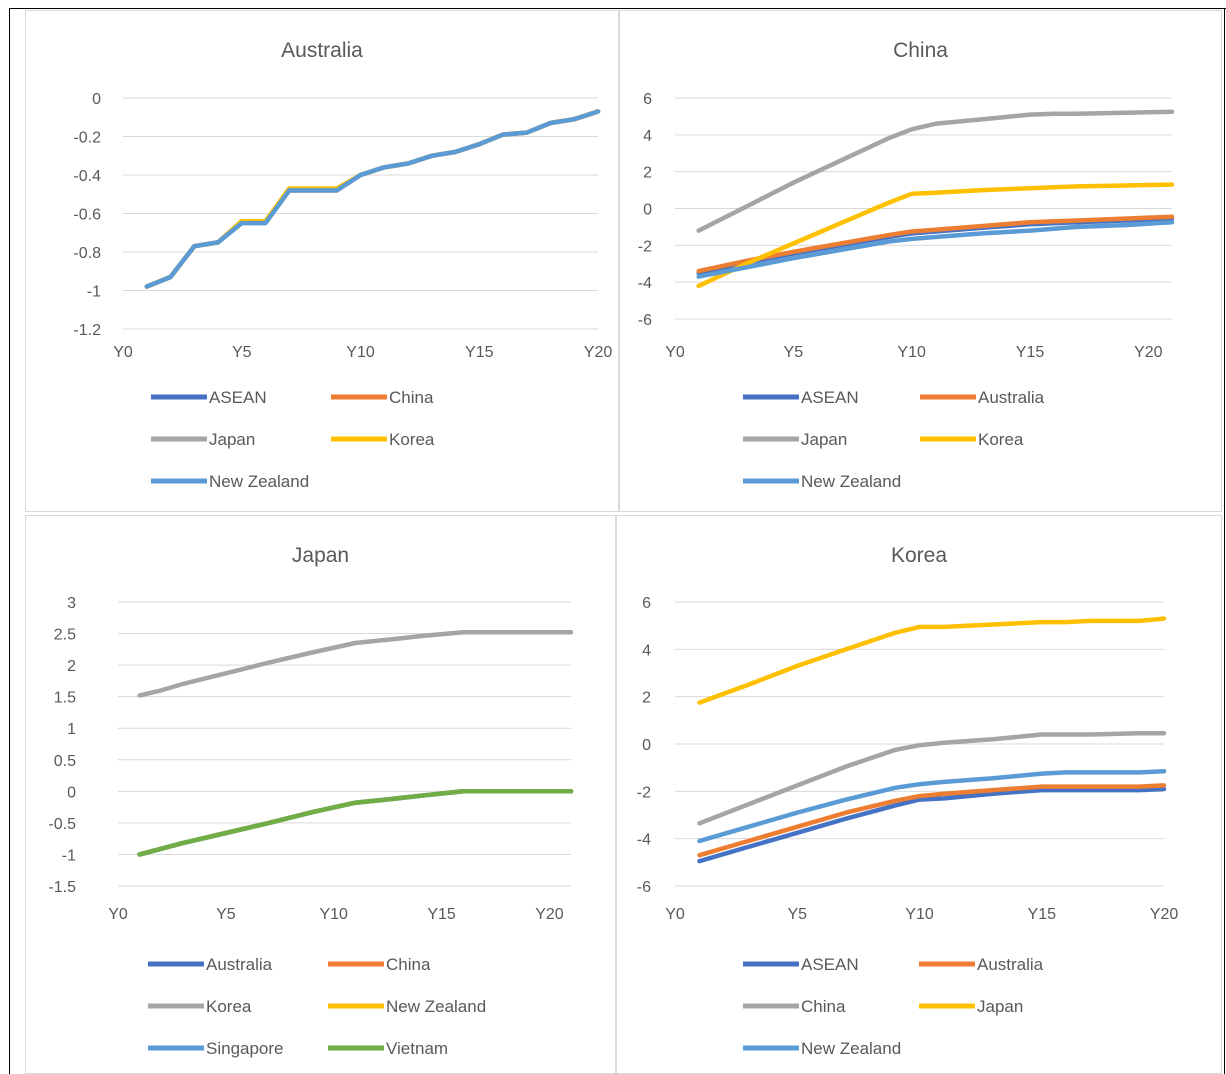 The height and width of the screenshot is (1074, 1226). I want to click on legend-entry-vietnam: Vietnam, so click(388, 1048).